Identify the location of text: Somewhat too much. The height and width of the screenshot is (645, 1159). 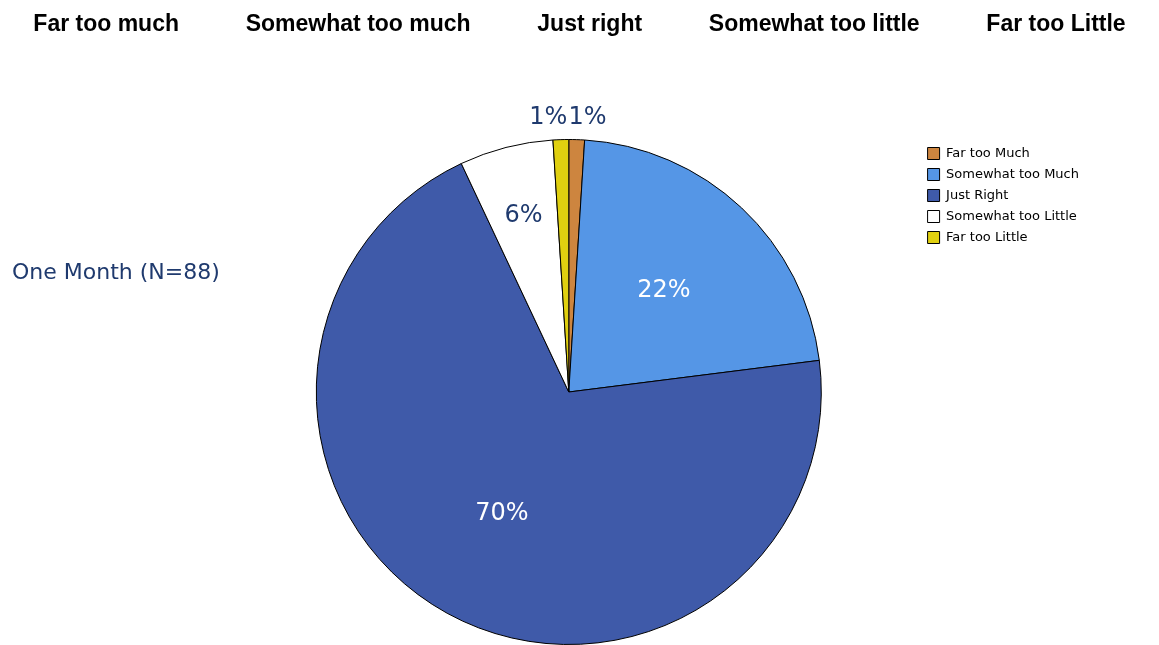
(358, 23).